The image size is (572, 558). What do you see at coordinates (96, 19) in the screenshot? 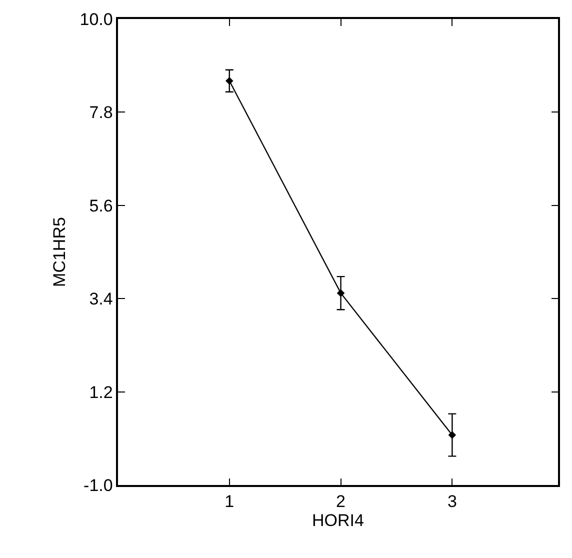
I see `y-tick-label: 10.0` at bounding box center [96, 19].